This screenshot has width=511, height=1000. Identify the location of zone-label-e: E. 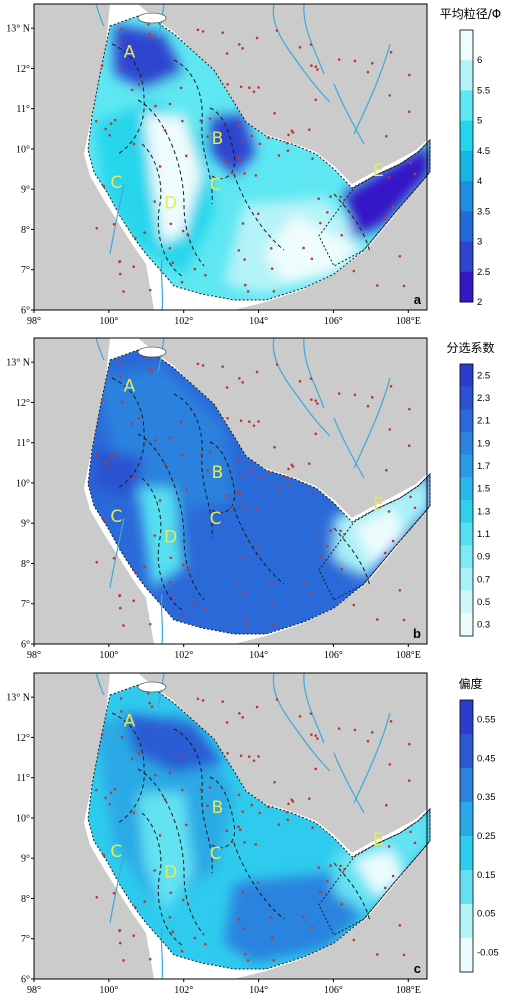
(378, 171).